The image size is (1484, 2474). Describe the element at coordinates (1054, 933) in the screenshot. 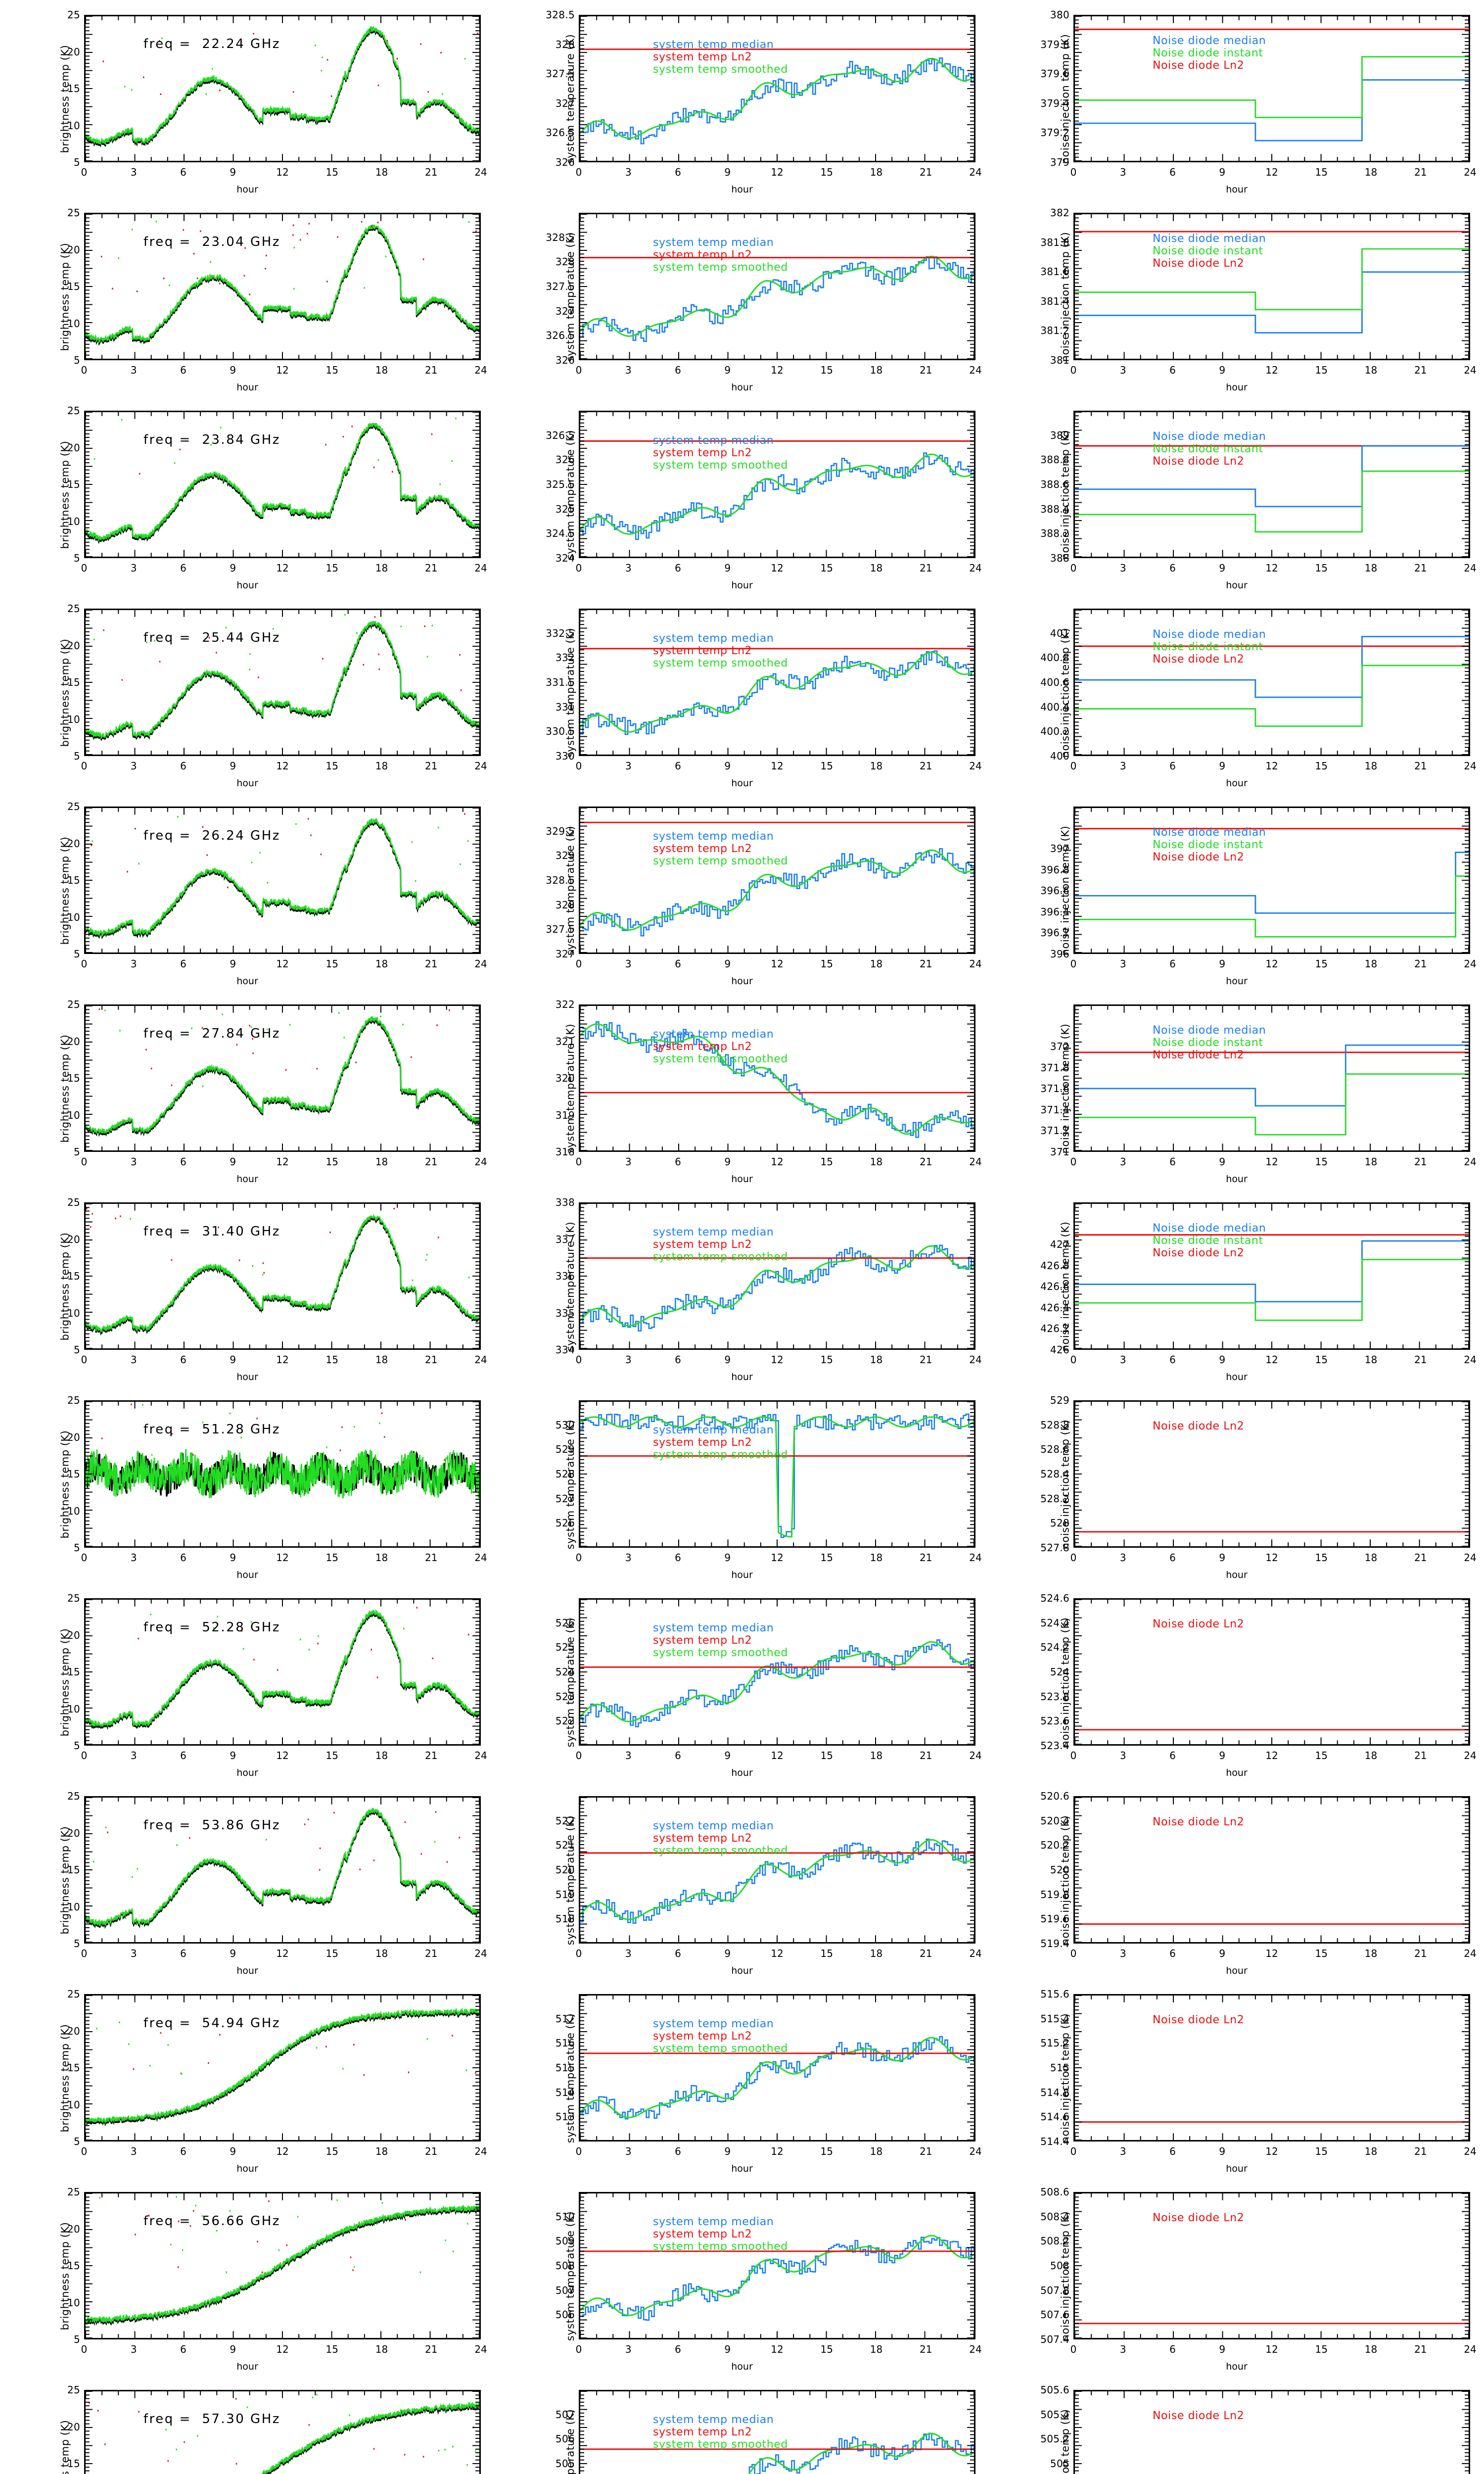

I see `right-ytick: 396.2` at that location.